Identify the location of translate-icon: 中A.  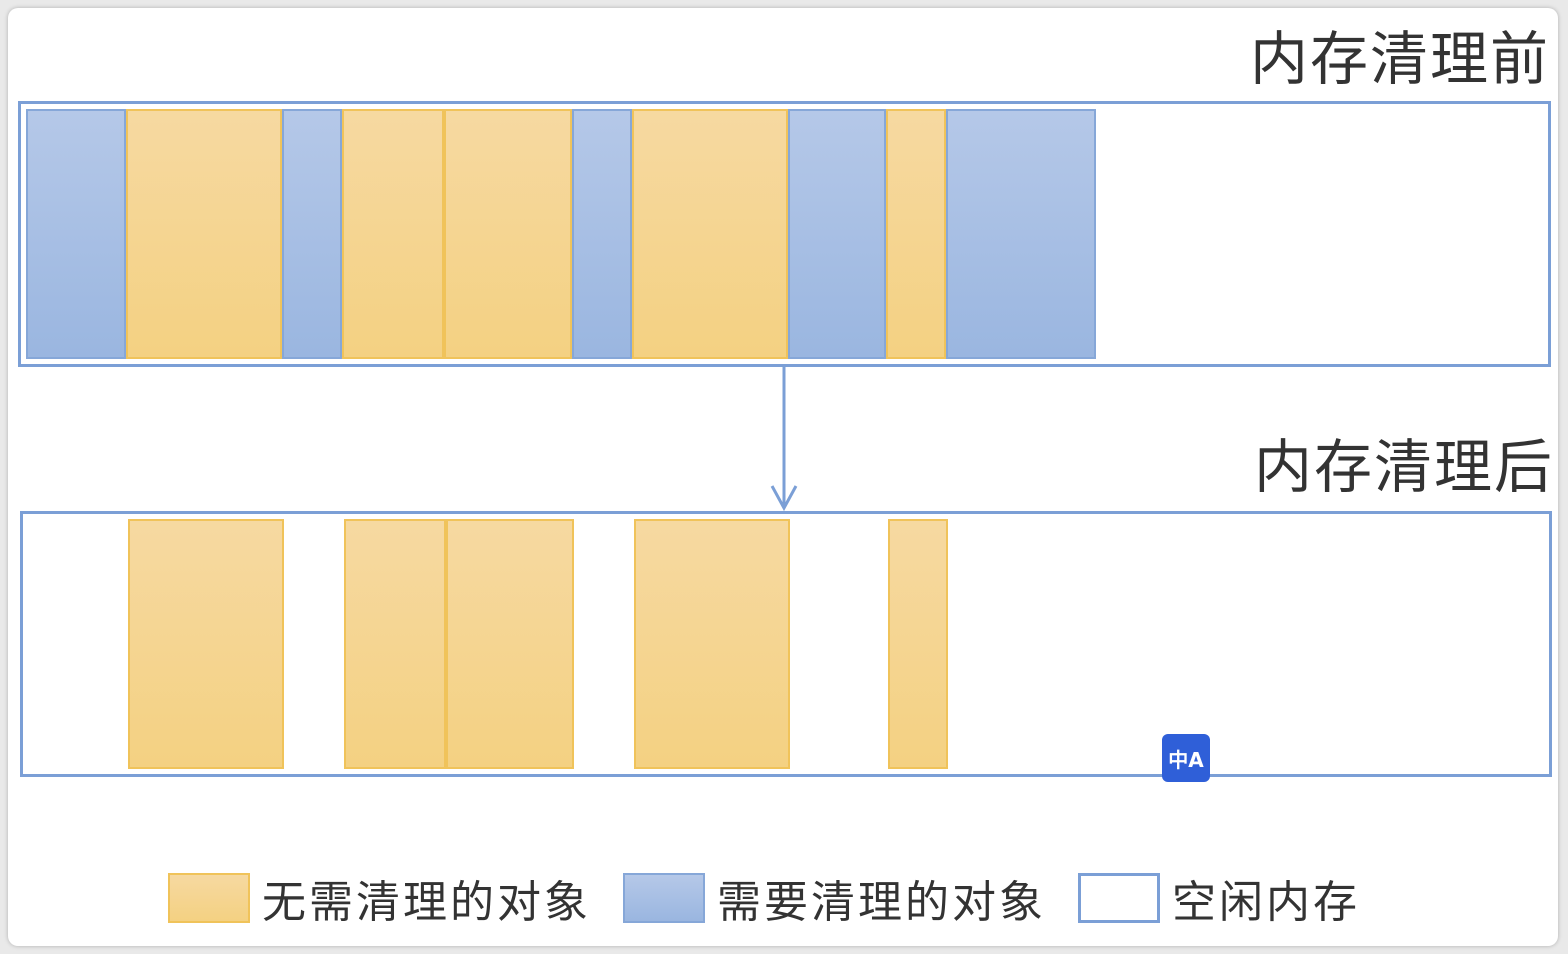
(1186, 759).